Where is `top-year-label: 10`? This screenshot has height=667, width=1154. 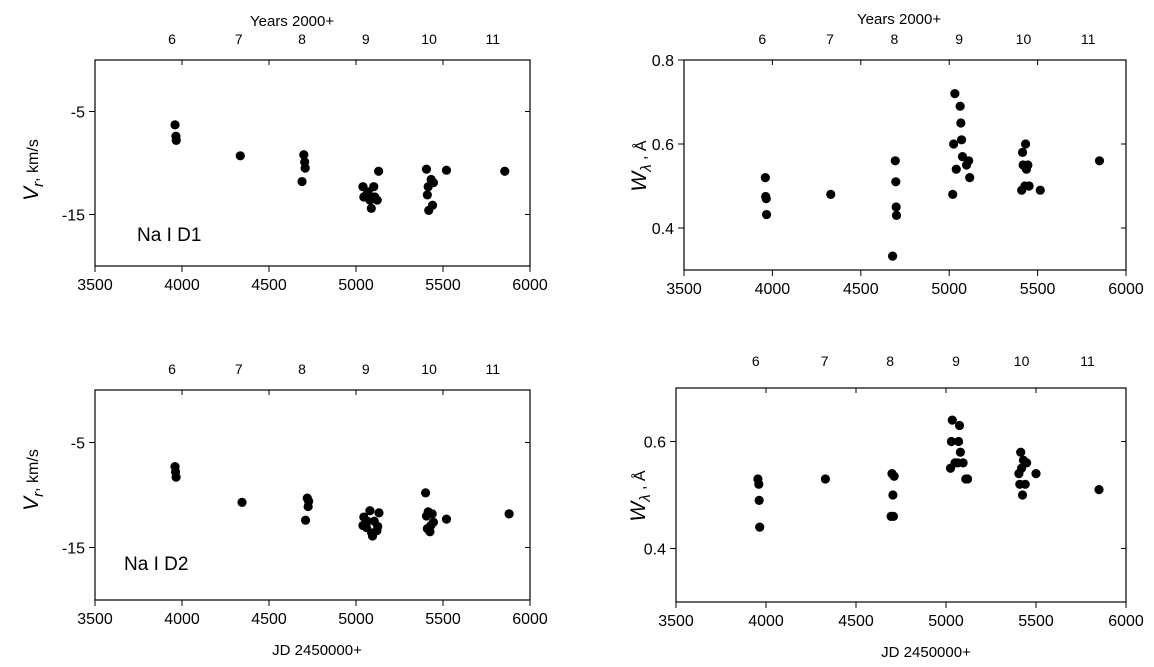 top-year-label: 10 is located at coordinates (1024, 39).